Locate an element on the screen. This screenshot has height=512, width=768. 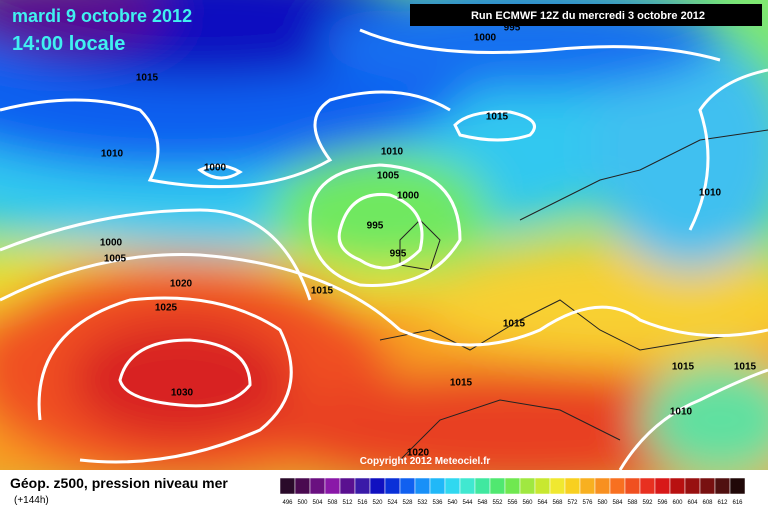
isobar-label: 1025 is located at coordinates (166, 308).